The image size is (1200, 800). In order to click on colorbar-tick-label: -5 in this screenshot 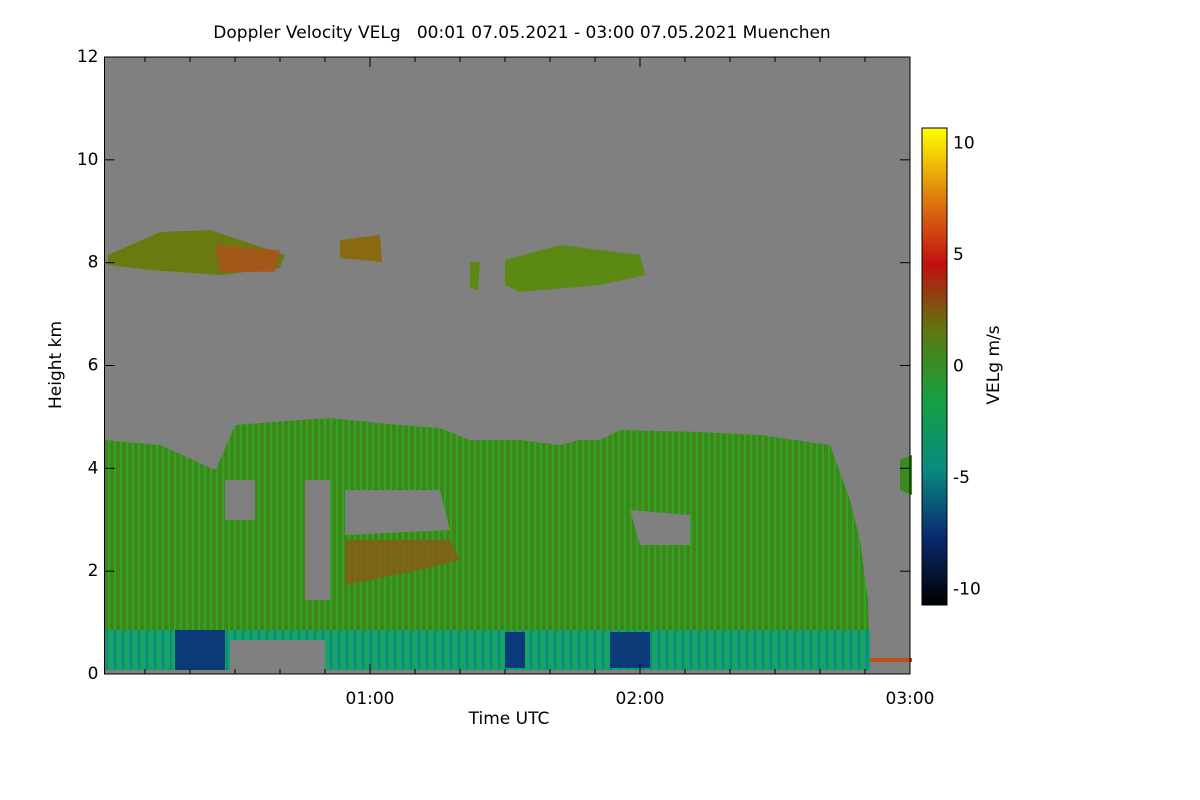, I will do `click(961, 478)`.